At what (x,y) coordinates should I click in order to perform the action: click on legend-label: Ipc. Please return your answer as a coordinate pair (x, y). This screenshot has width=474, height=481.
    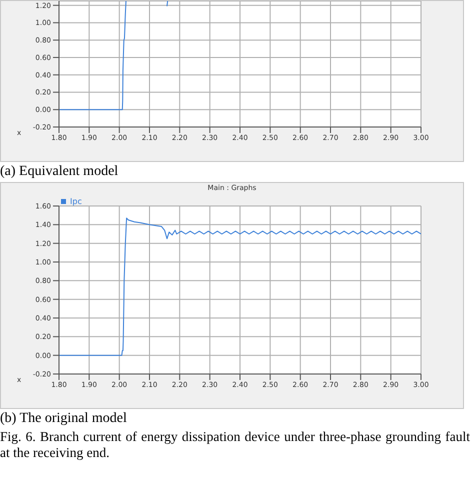
    Looking at the image, I should click on (76, 201).